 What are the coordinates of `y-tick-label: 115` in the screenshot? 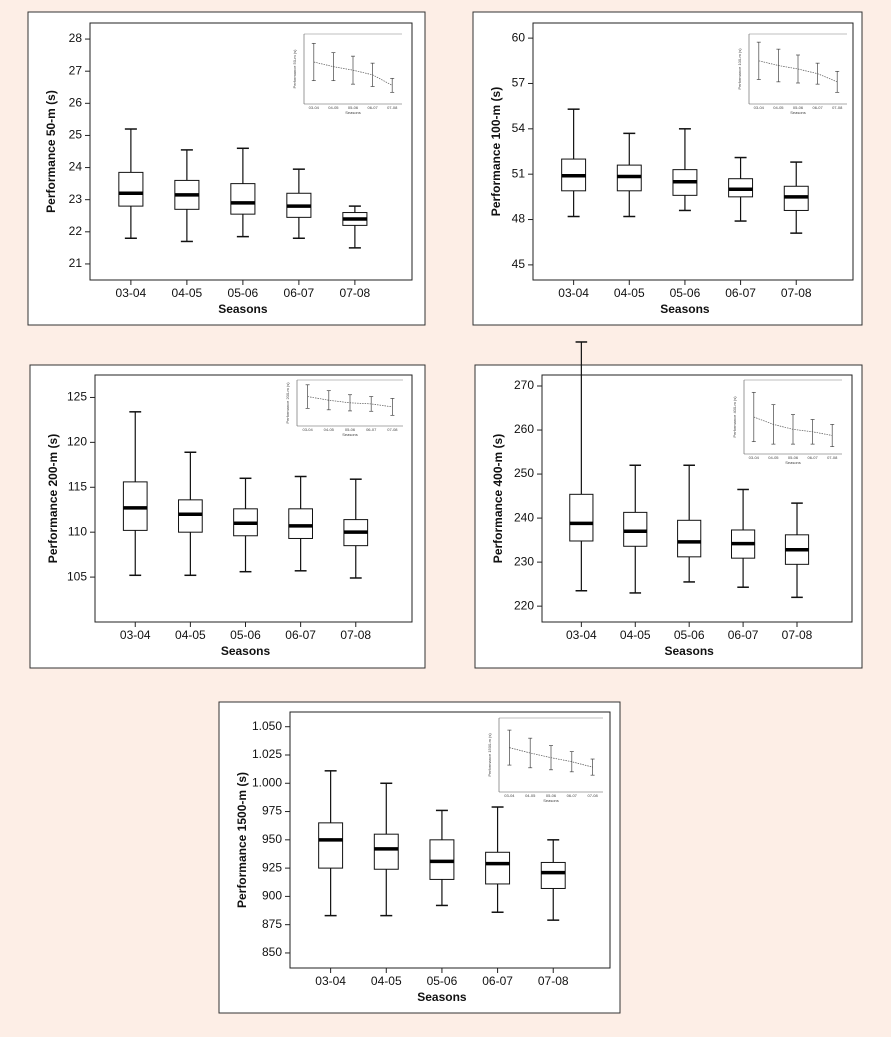 It's located at (77, 486).